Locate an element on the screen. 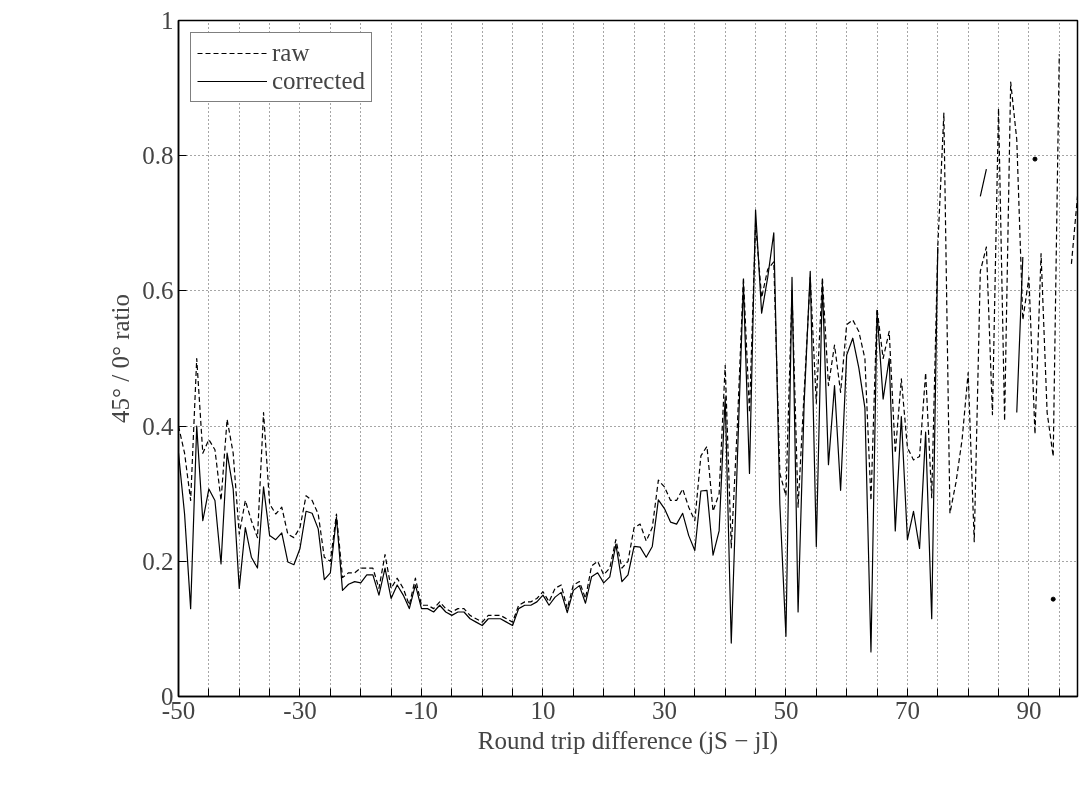 Image resolution: width=1081 pixels, height=796 pixels. x-tick-label: 10 is located at coordinates (543, 710).